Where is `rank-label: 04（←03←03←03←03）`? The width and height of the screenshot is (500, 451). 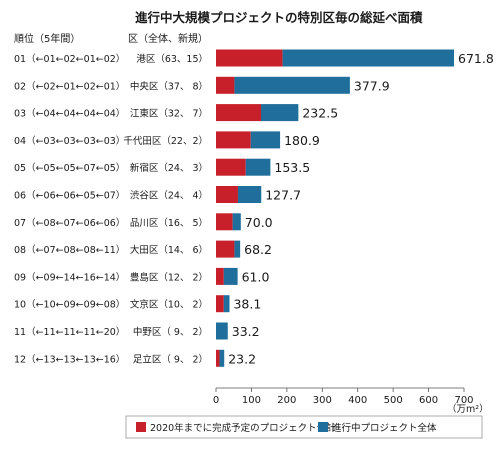 rank-label: 04（←03←03←03←03） is located at coordinates (69, 141).